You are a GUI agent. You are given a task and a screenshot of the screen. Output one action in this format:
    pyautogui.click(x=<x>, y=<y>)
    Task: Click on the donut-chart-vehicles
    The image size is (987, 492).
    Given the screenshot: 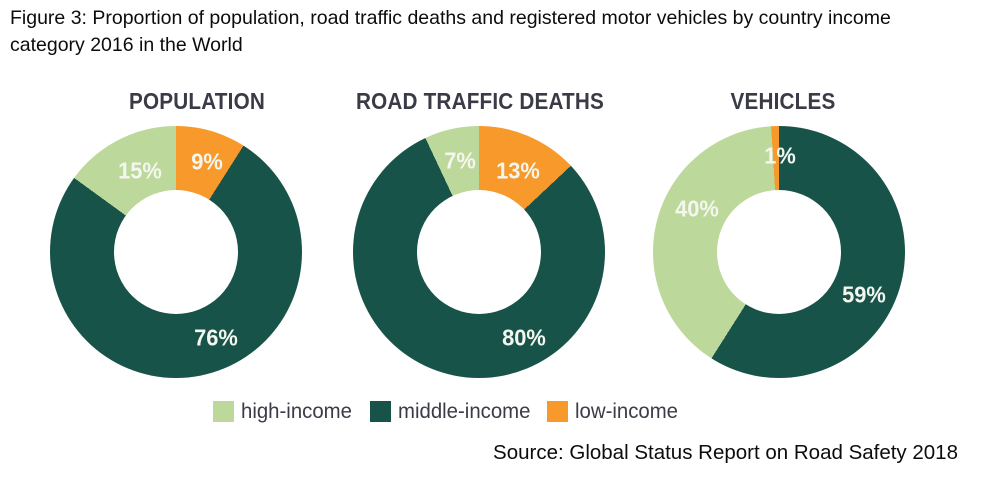 What is the action you would take?
    pyautogui.click(x=779, y=252)
    